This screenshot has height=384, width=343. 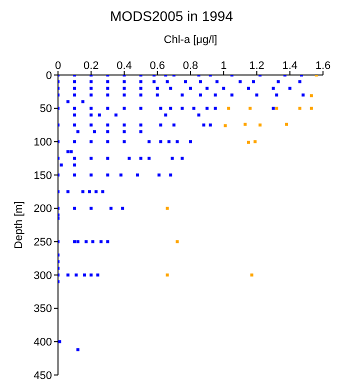 What do you see at coordinates (124, 66) in the screenshot?
I see `x-tick-label: 0.4` at bounding box center [124, 66].